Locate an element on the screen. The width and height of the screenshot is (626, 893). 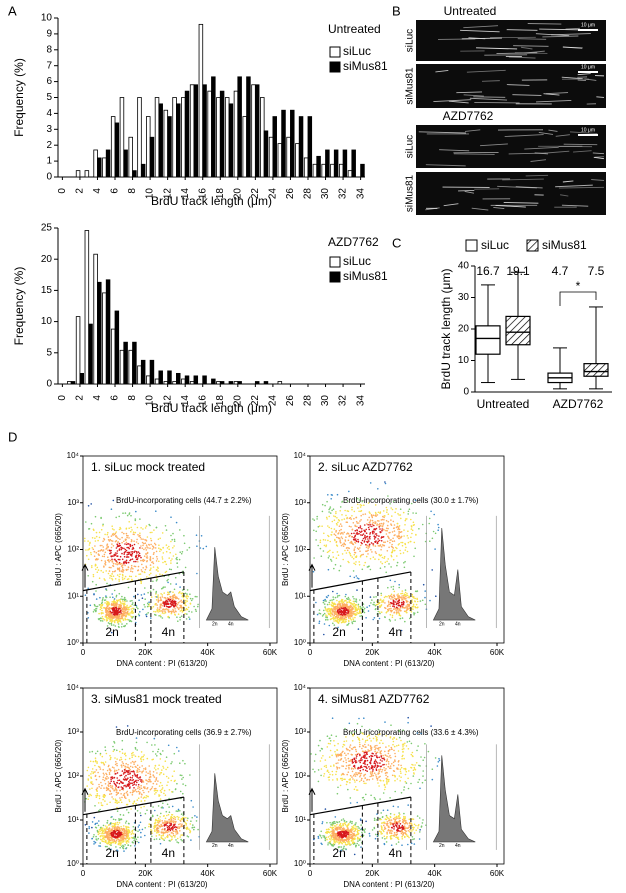
y-tick-label: 0 is located at coordinates (49, 384).